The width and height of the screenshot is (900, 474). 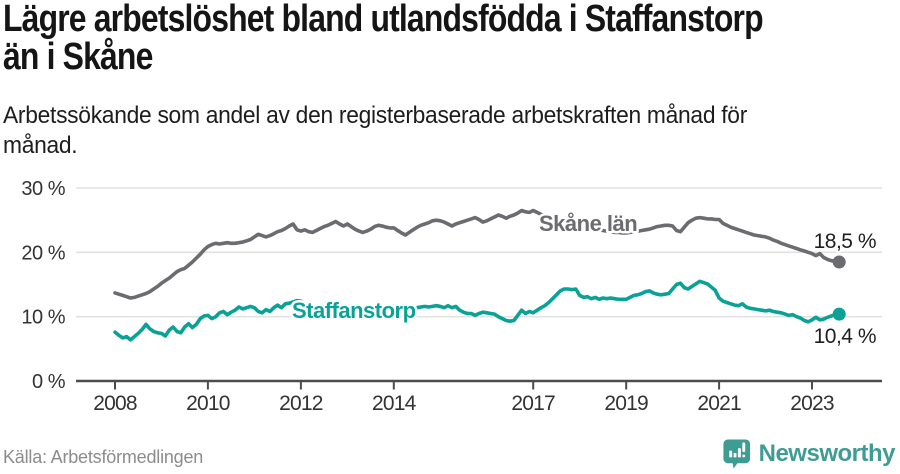 I want to click on newsworthy-wordmark: Newsworthy, so click(x=827, y=453).